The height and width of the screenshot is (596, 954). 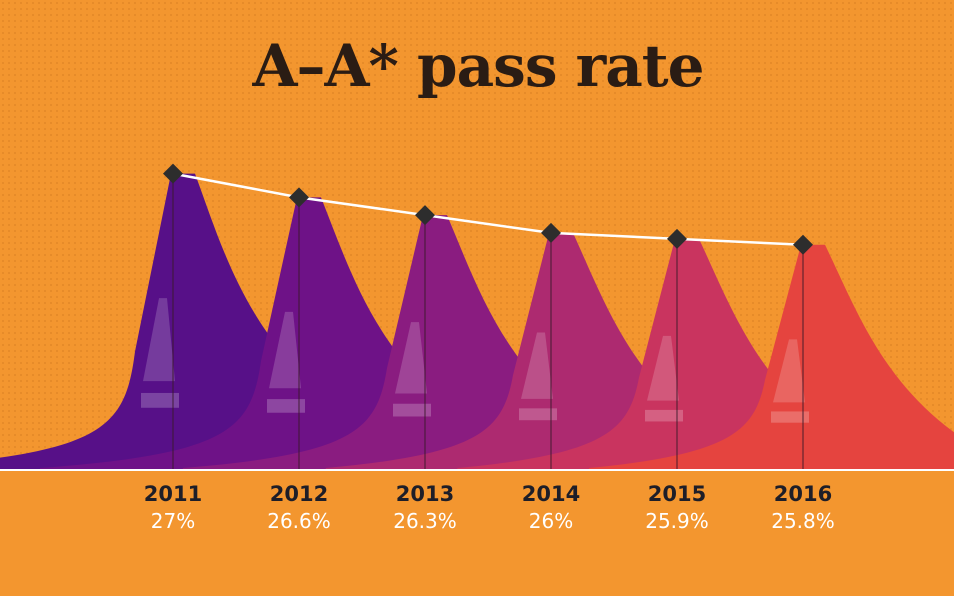 What do you see at coordinates (411, 358) in the screenshot?
I see `glyph-counter-2013` at bounding box center [411, 358].